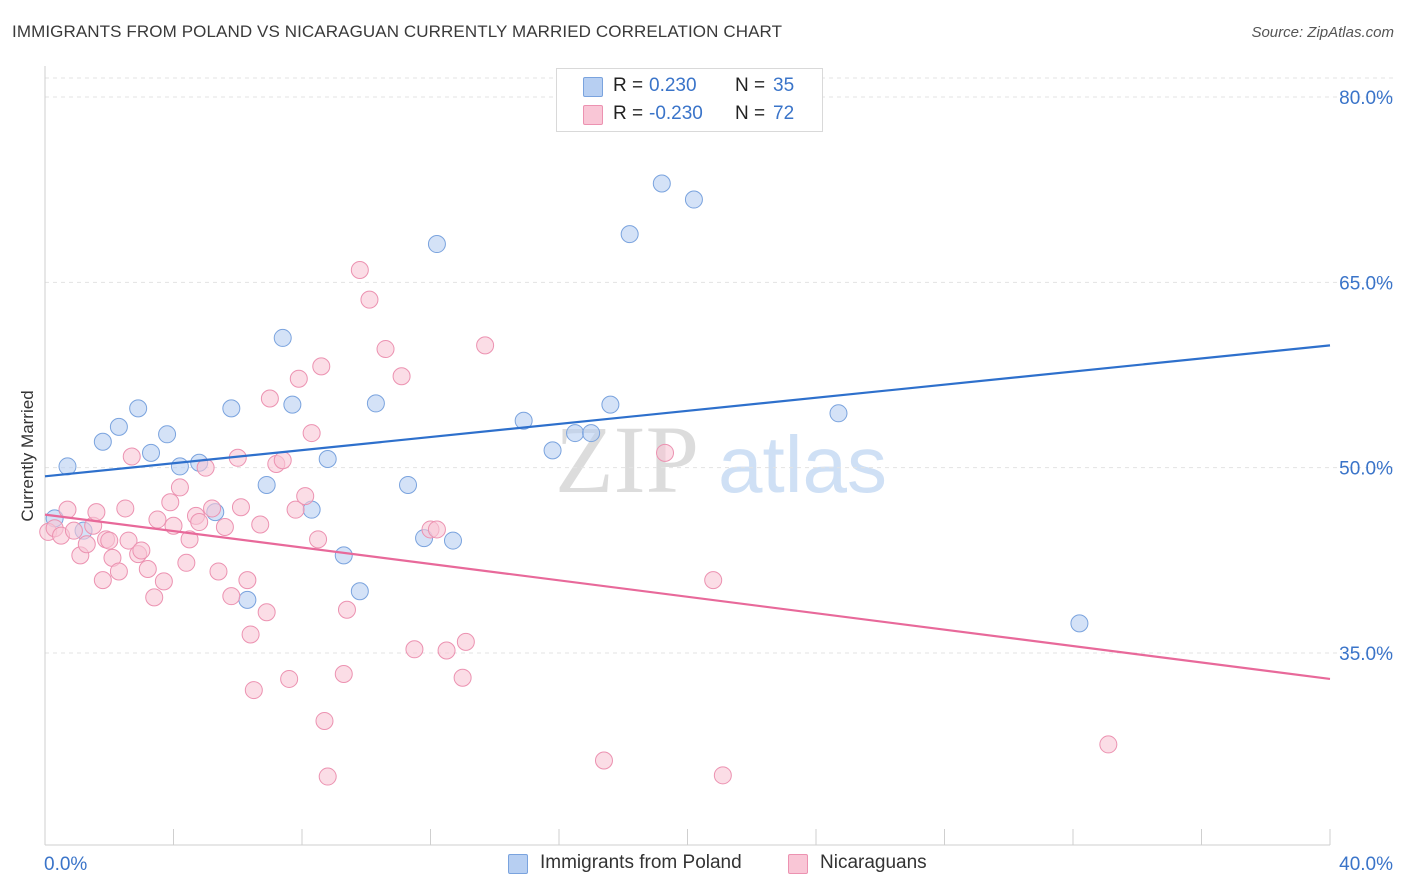 Image resolution: width=1406 pixels, height=892 pixels. Describe the element at coordinates (784, 113) in the screenshot. I see `n-value: 72` at that location.